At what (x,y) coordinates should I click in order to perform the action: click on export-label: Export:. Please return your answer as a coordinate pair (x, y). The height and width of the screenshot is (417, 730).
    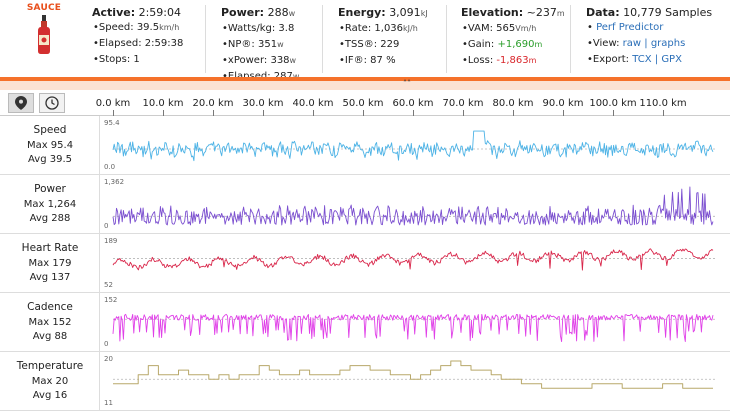
    Looking at the image, I should click on (611, 59).